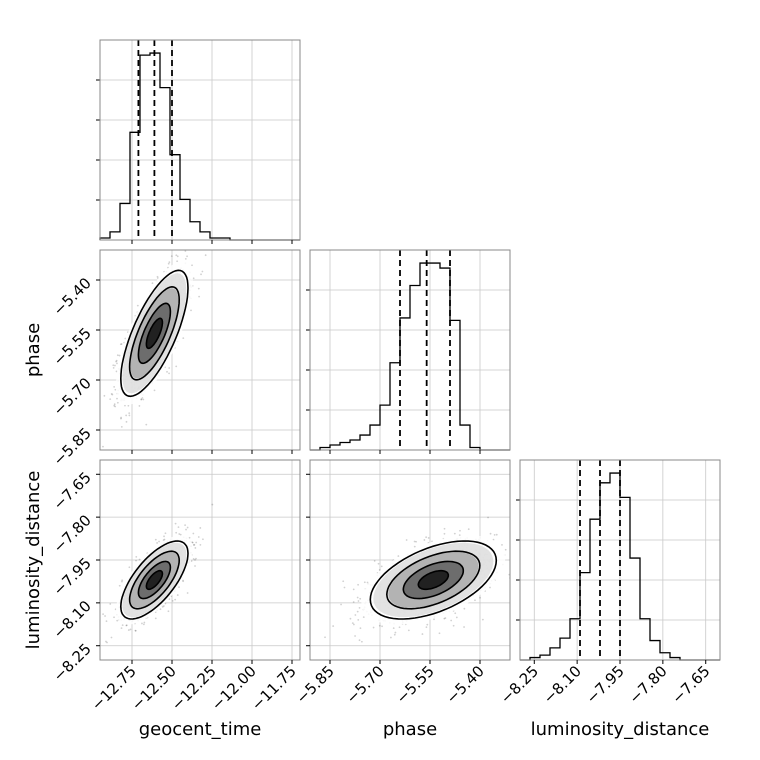 This screenshot has height=760, width=760. Describe the element at coordinates (33, 560) in the screenshot. I see `y-axis-label-luminosity_distance: luminosity_distance` at that location.